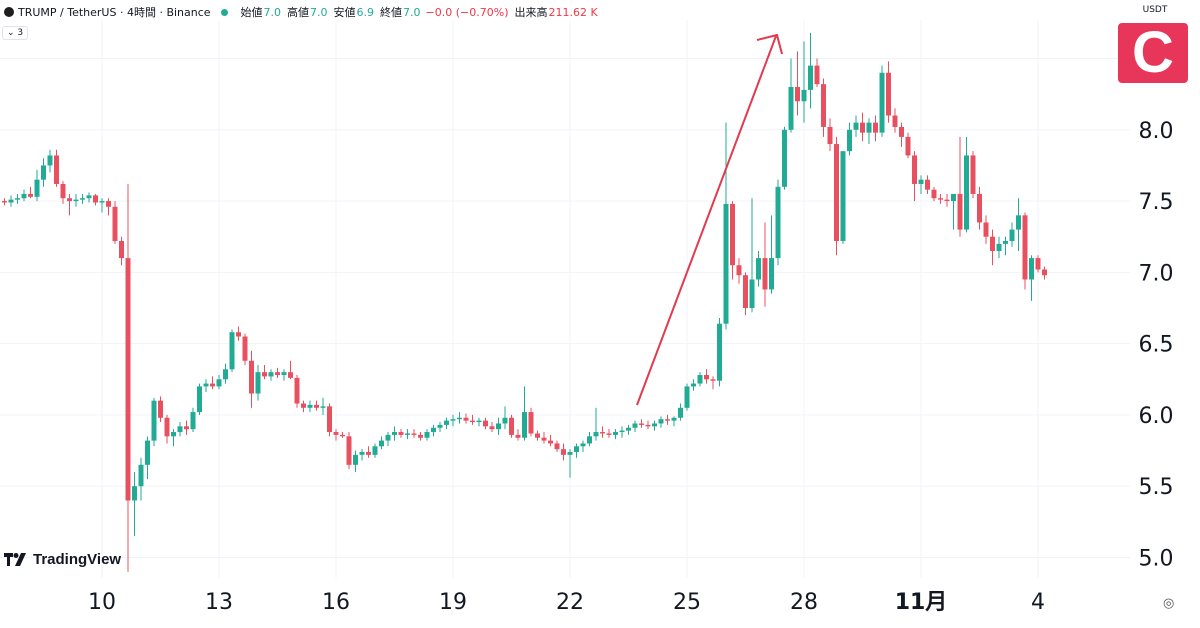 Image resolution: width=1200 pixels, height=628 pixels. I want to click on x-tick-label: 22, so click(570, 602).